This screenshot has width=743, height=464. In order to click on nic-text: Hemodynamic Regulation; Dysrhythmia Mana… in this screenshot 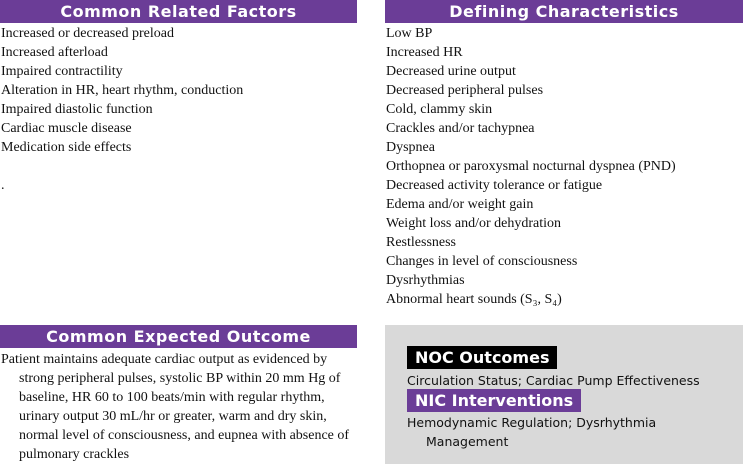, I will do `click(532, 432)`.